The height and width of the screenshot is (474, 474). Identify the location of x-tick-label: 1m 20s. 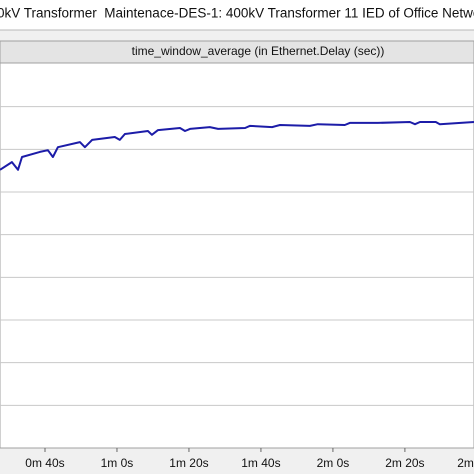
(188, 463).